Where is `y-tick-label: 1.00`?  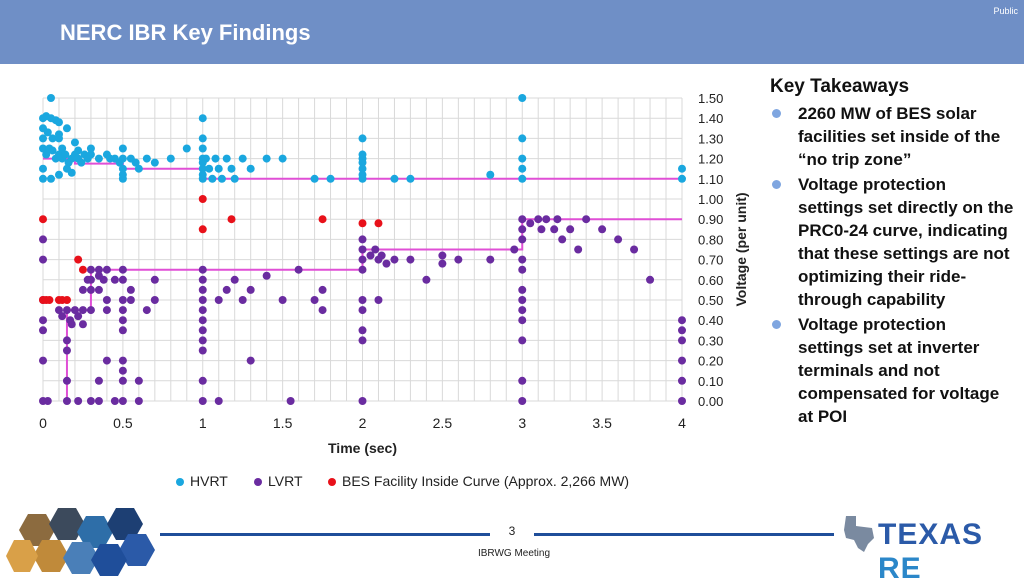 y-tick-label: 1.00 is located at coordinates (710, 199).